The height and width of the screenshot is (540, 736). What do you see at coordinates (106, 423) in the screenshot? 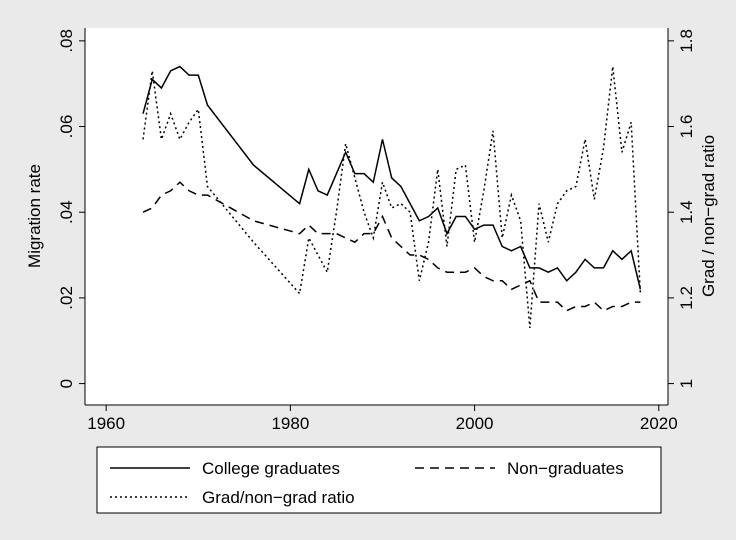
I see `x-tick-label: 1960` at bounding box center [106, 423].